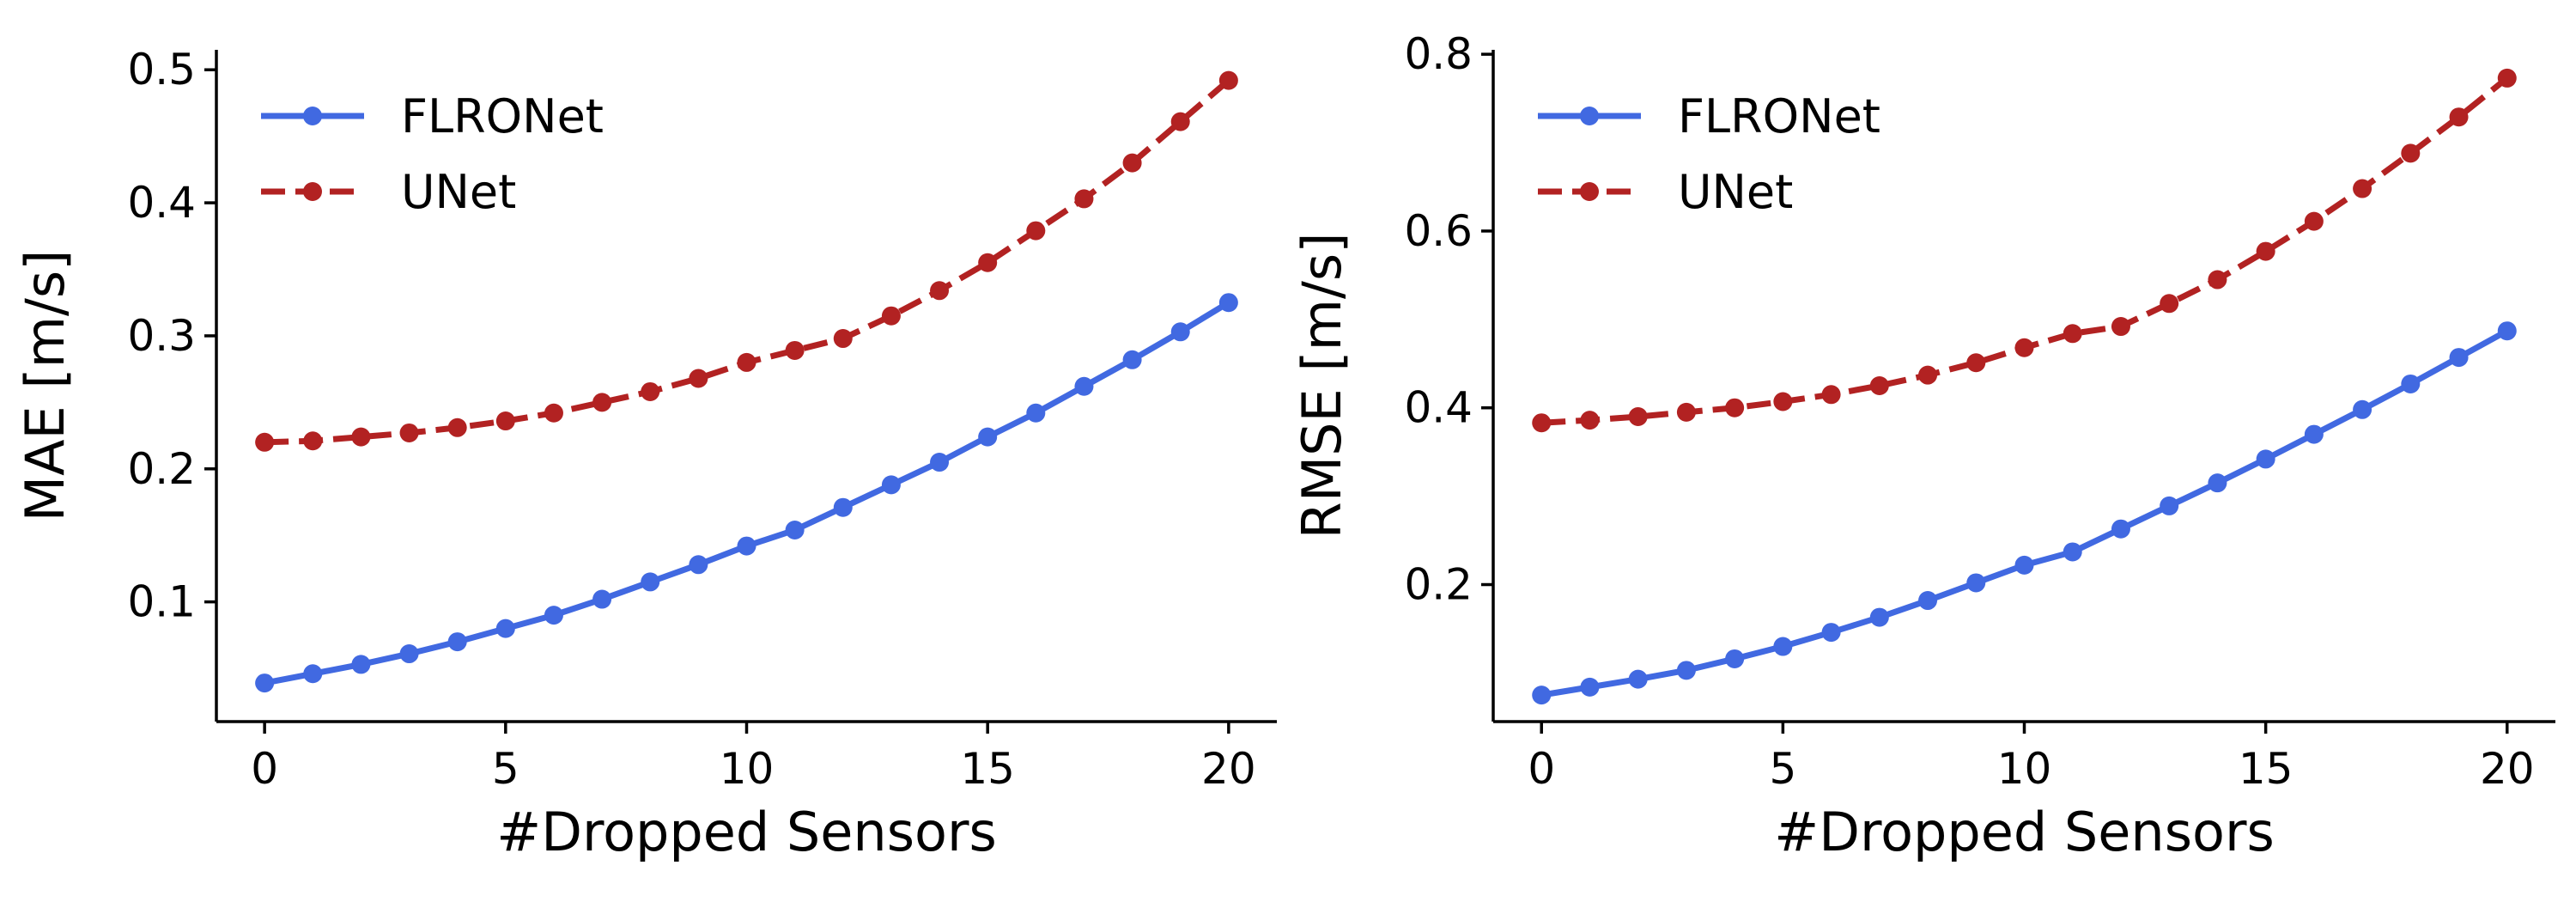  What do you see at coordinates (1590, 116) in the screenshot?
I see `flronet-legend-marker` at bounding box center [1590, 116].